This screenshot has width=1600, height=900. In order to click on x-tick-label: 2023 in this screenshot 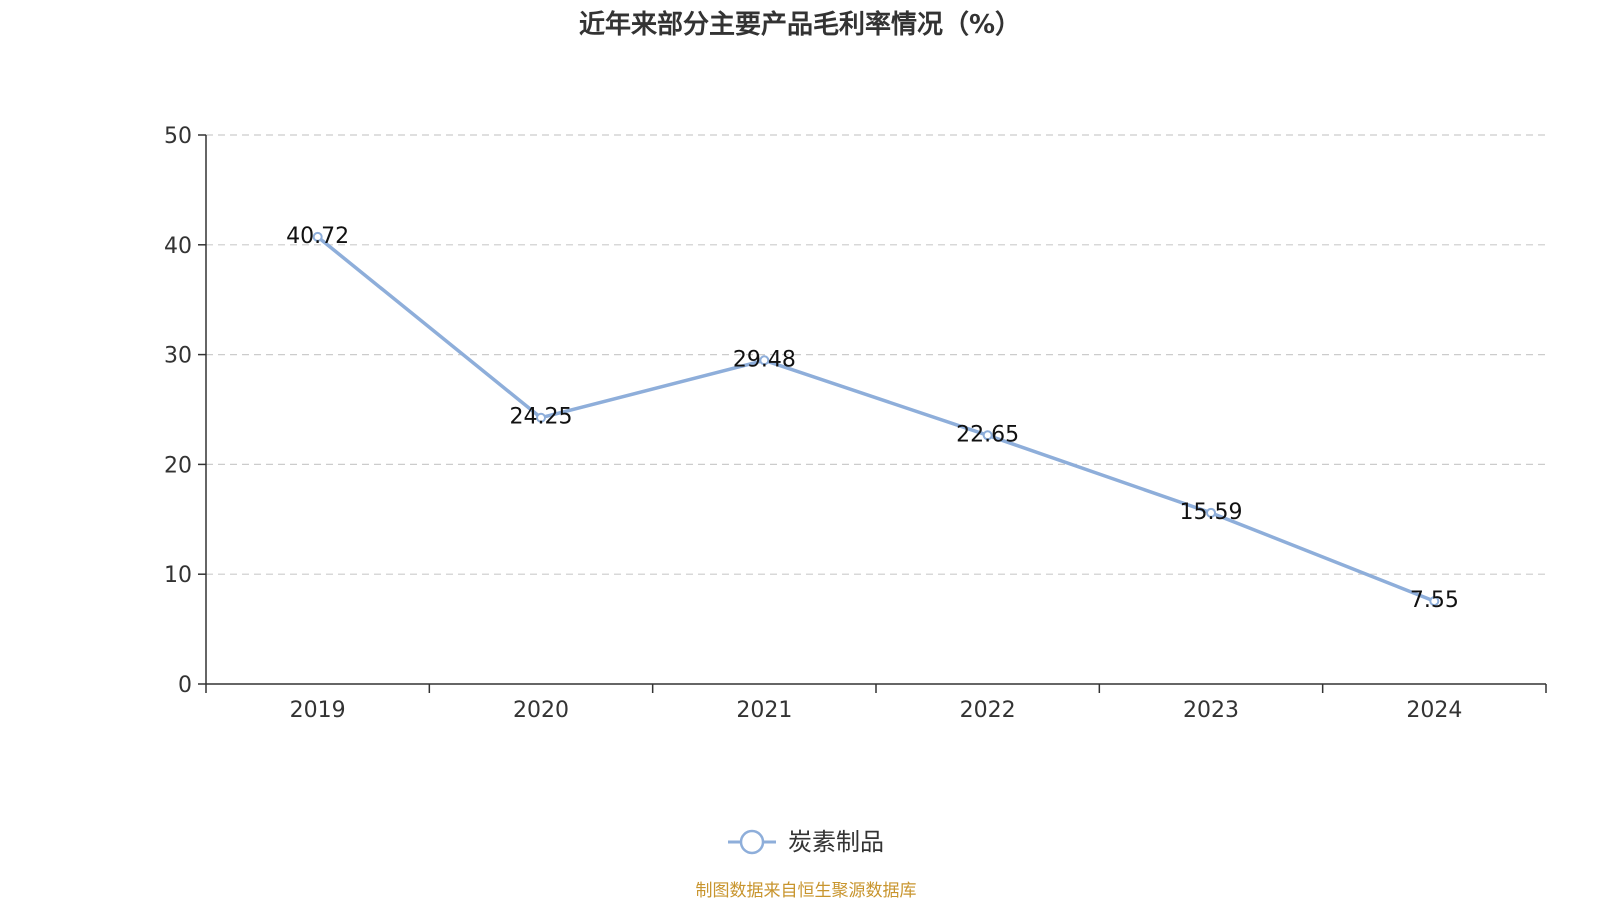, I will do `click(1211, 710)`.